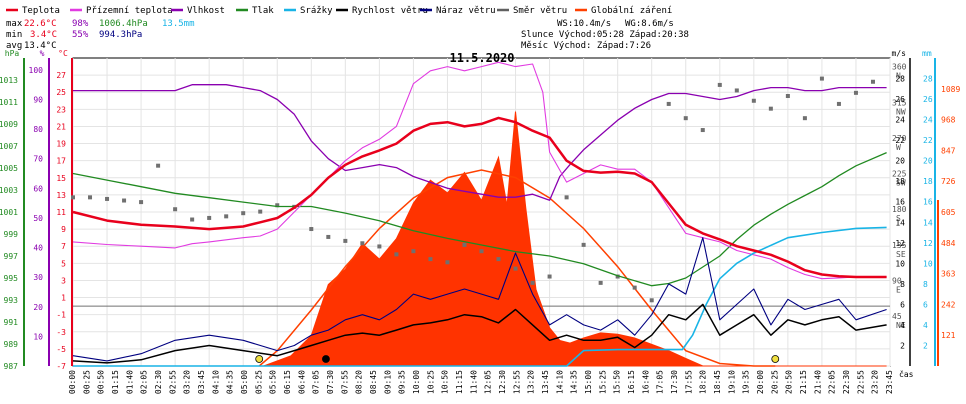 The image size is (966, 404). Describe the element at coordinates (889, 382) in the screenshot. I see `tick-label-time: 23:45` at that location.